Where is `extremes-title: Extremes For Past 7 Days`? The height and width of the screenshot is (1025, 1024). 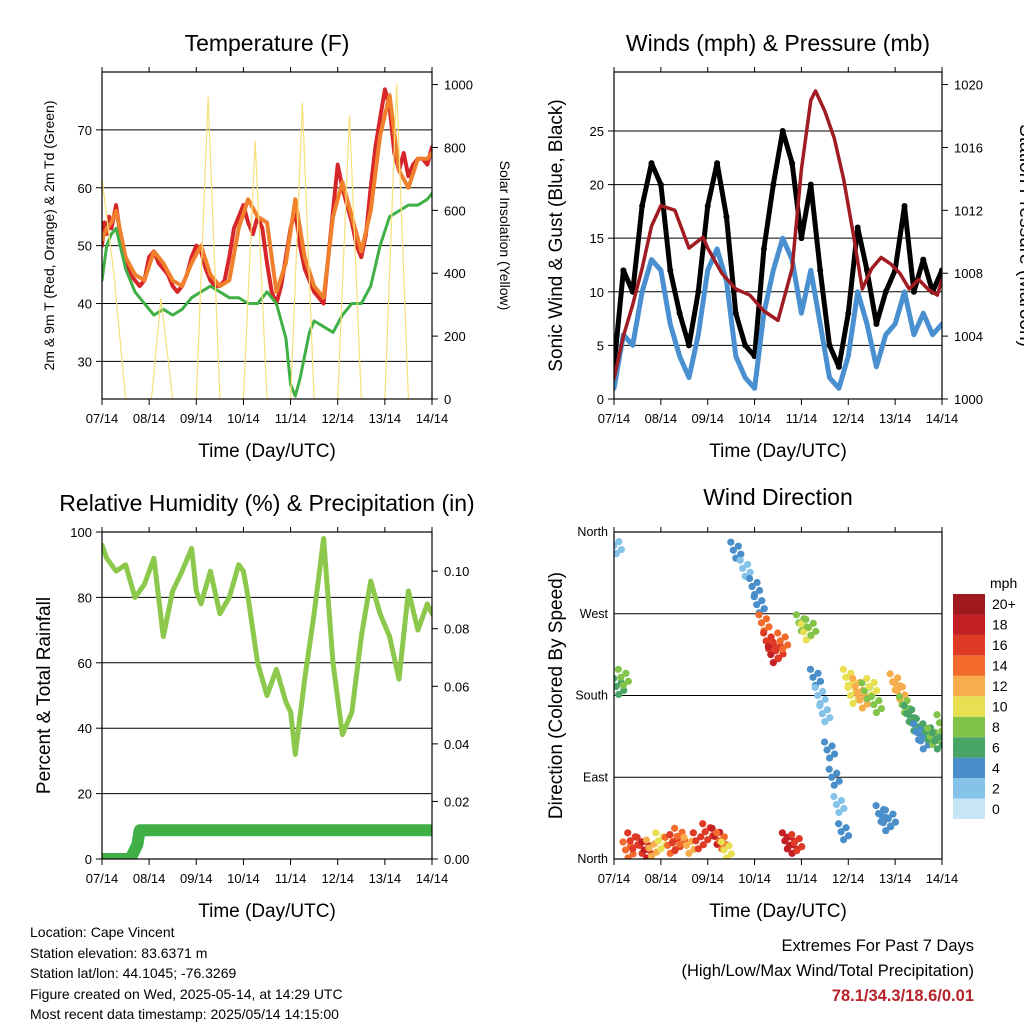 extremes-title: Extremes For Past 7 Days is located at coordinates (877, 946).